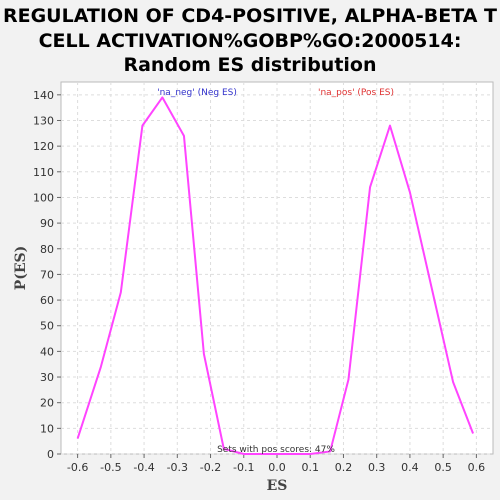  Describe the element at coordinates (43, 120) in the screenshot. I see `y-tick-label: 130` at that location.